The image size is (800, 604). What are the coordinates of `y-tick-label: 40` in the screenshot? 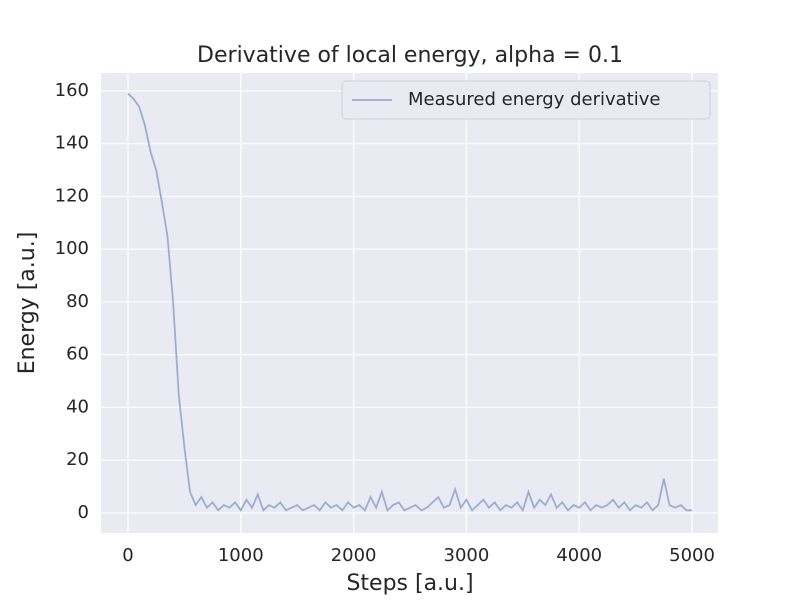 It's located at (77, 406).